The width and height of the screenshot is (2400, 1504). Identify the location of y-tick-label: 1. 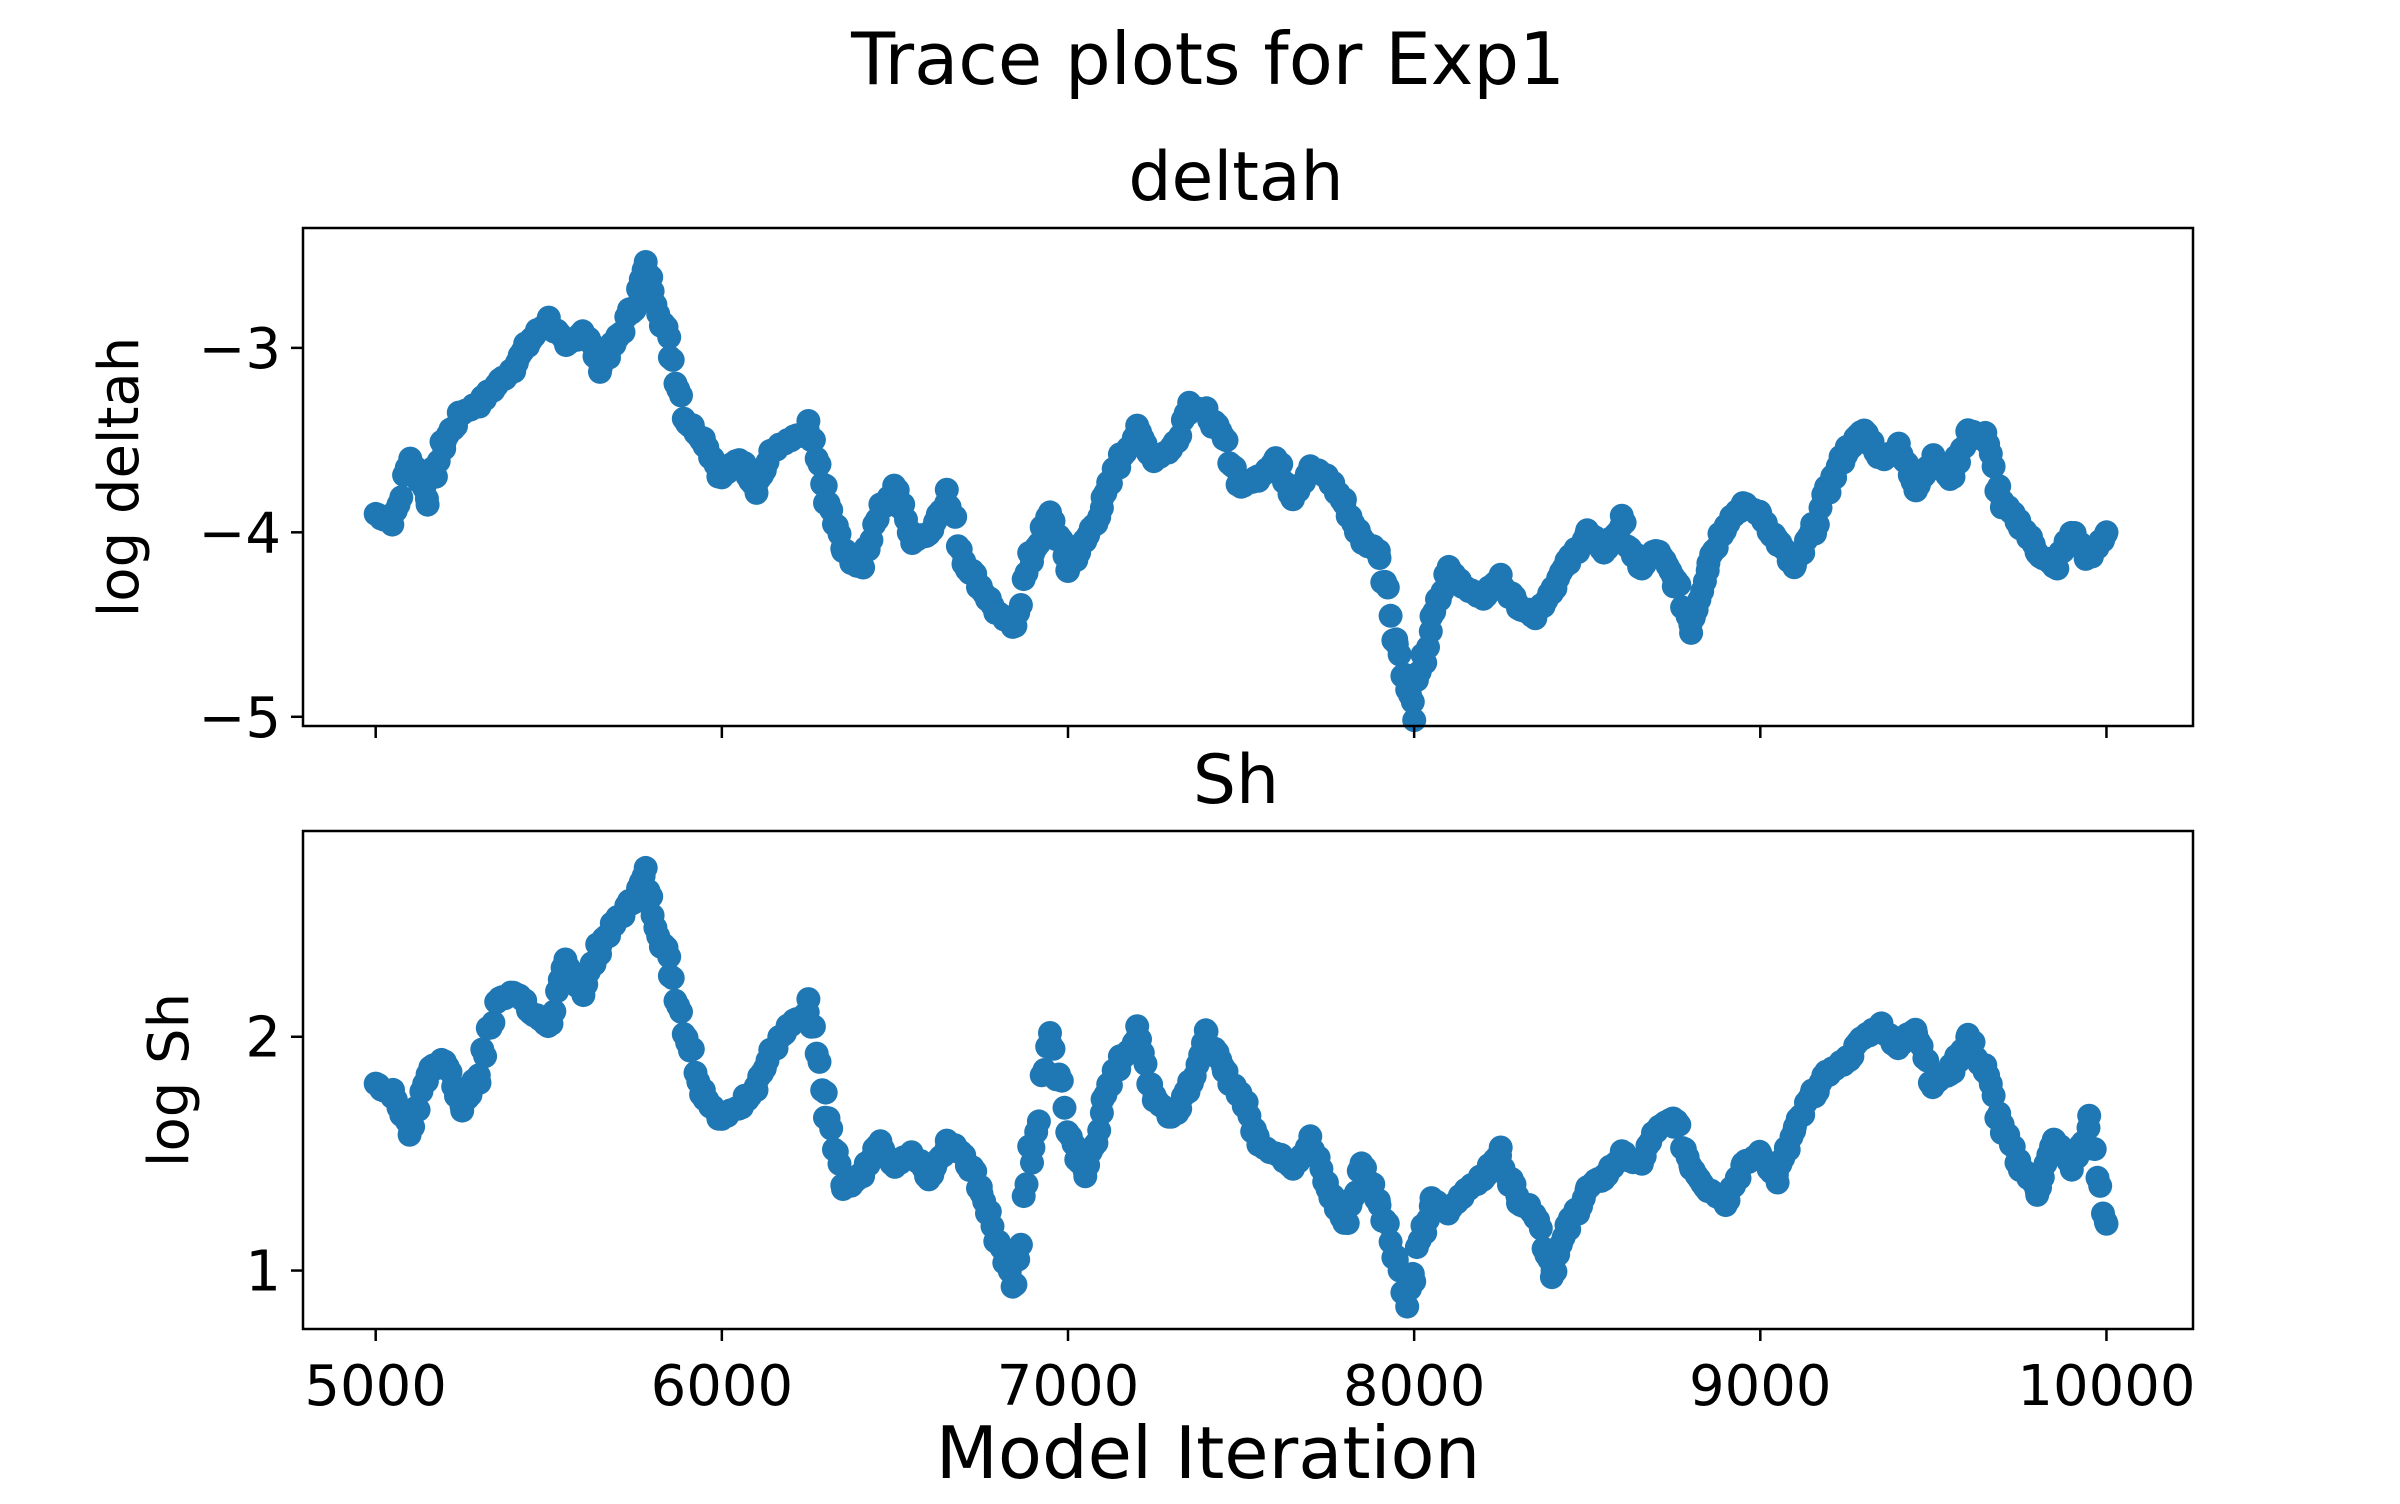
(263, 1272).